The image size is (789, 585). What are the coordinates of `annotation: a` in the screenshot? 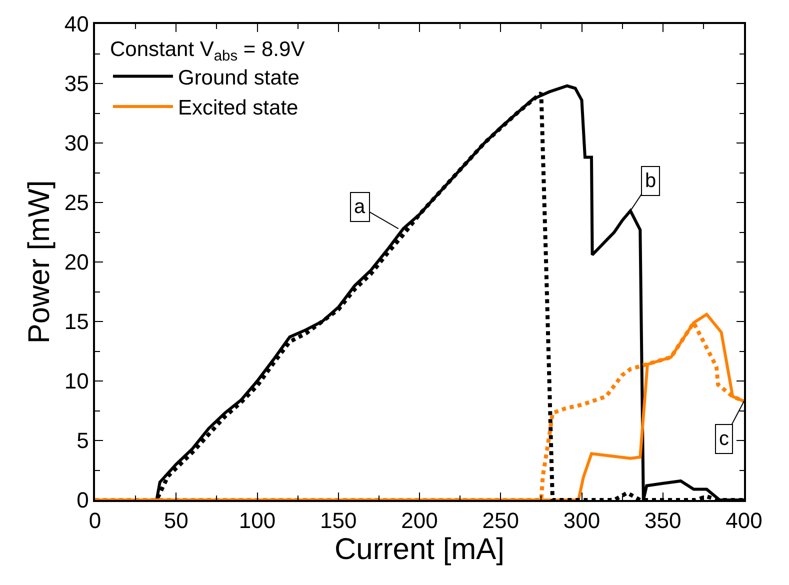 It's located at (360, 207).